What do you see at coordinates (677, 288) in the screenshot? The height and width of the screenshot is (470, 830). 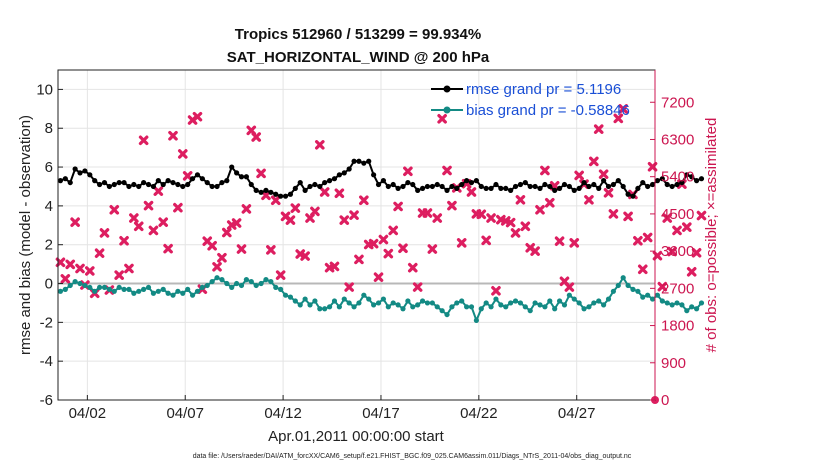 I see `y-tick-label-right: 2700` at bounding box center [677, 288].